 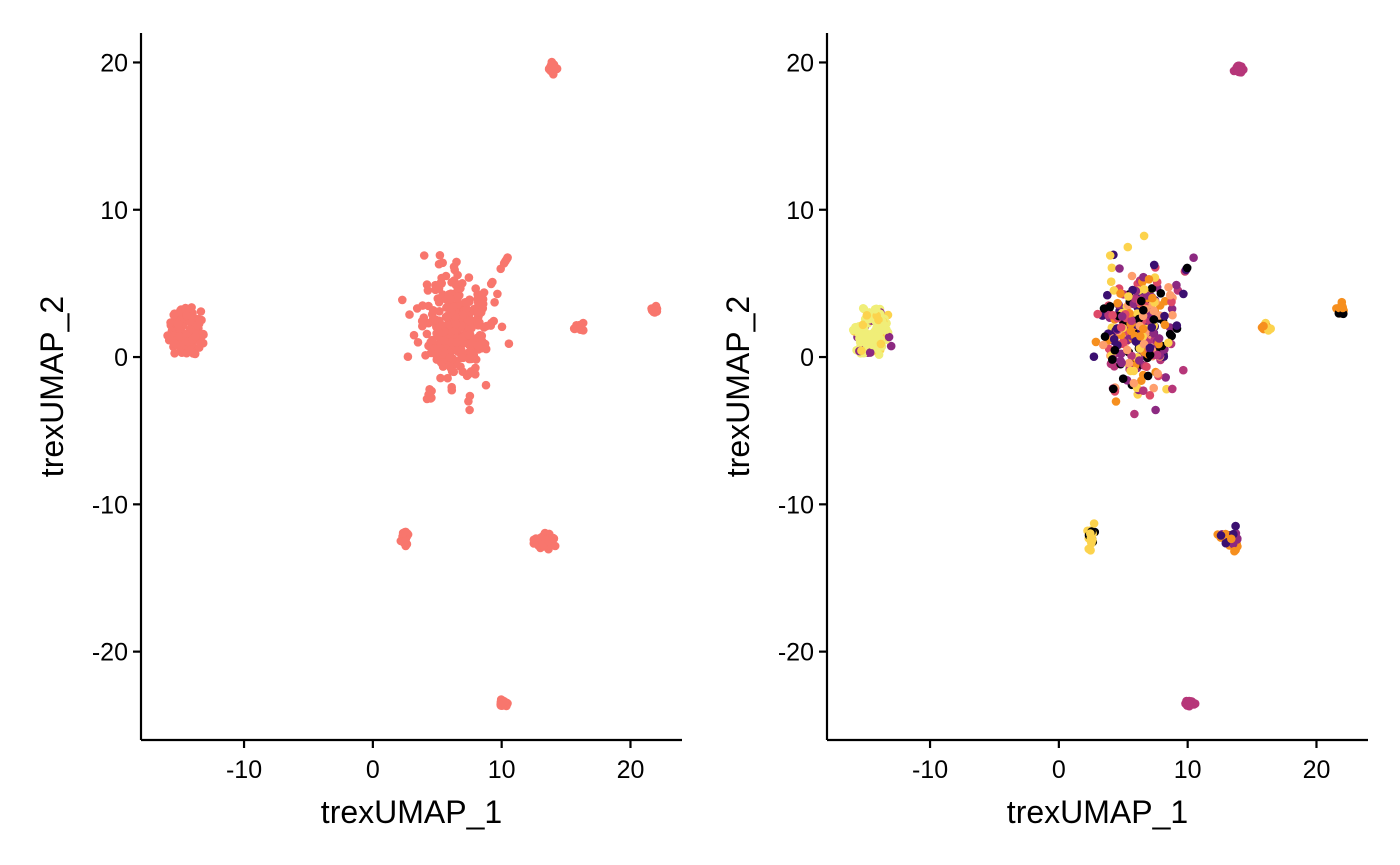 I want to click on x-tick-label: 20, so click(x=631, y=770).